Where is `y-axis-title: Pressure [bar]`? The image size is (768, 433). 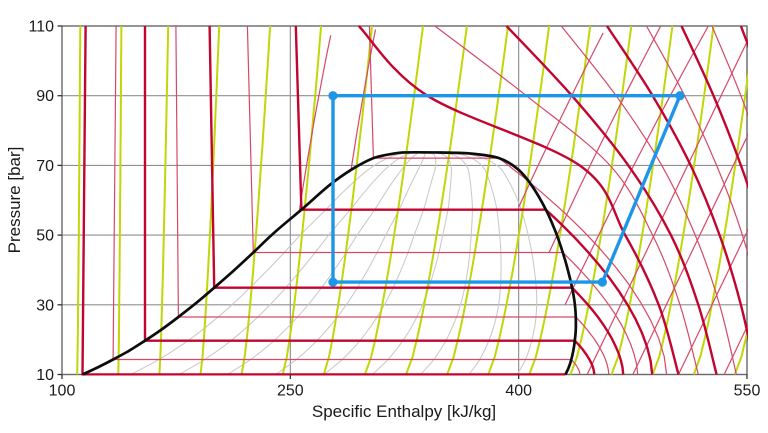 y-axis-title: Pressure [bar] is located at coordinates (14, 200).